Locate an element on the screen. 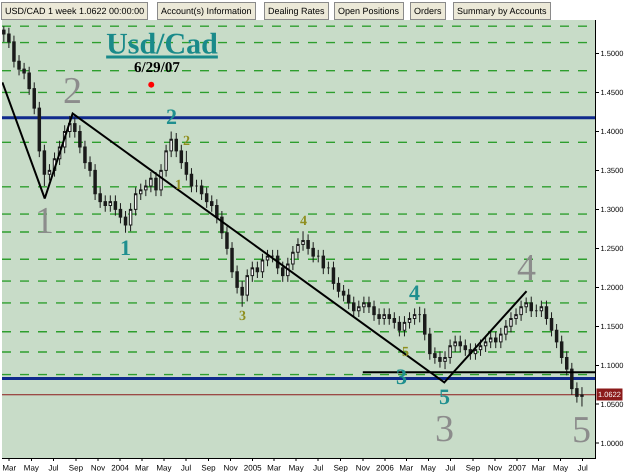  text: Account(s) Information is located at coordinates (206, 11).